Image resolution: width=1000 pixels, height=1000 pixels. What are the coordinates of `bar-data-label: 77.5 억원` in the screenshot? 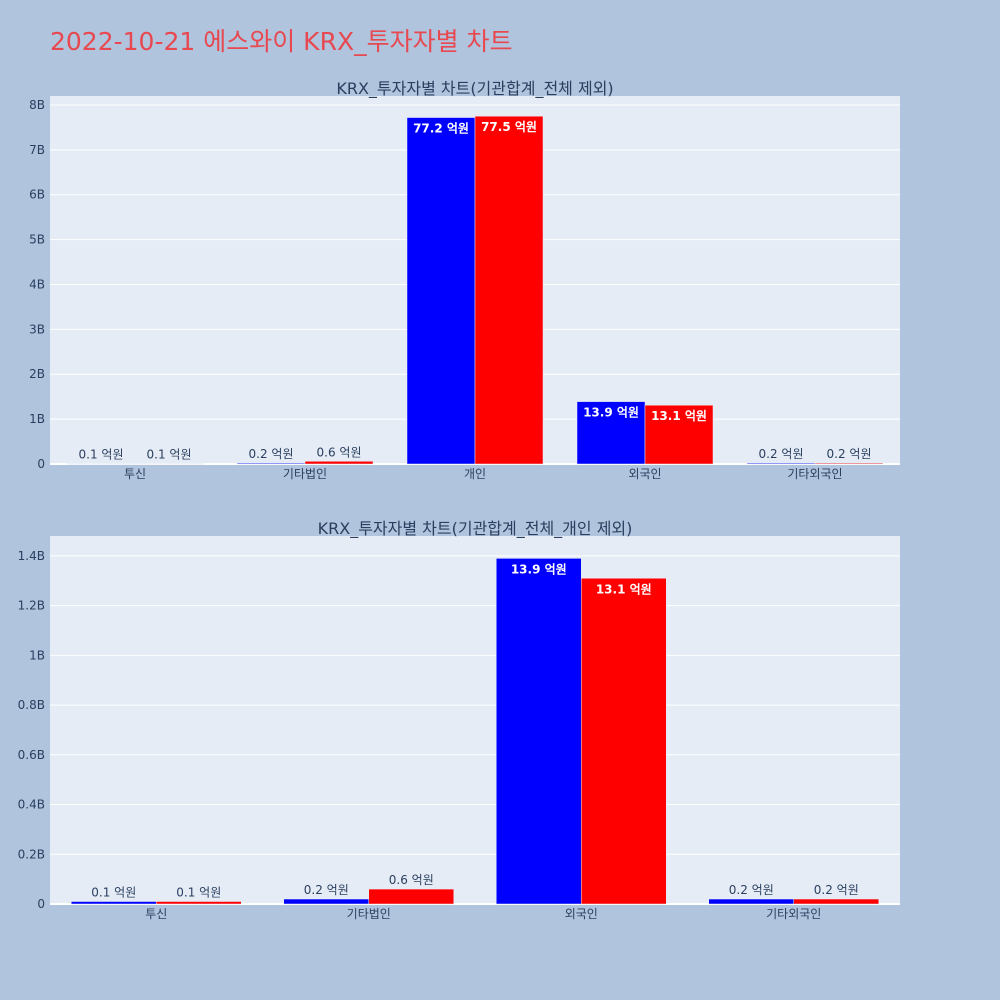 It's located at (509, 127).